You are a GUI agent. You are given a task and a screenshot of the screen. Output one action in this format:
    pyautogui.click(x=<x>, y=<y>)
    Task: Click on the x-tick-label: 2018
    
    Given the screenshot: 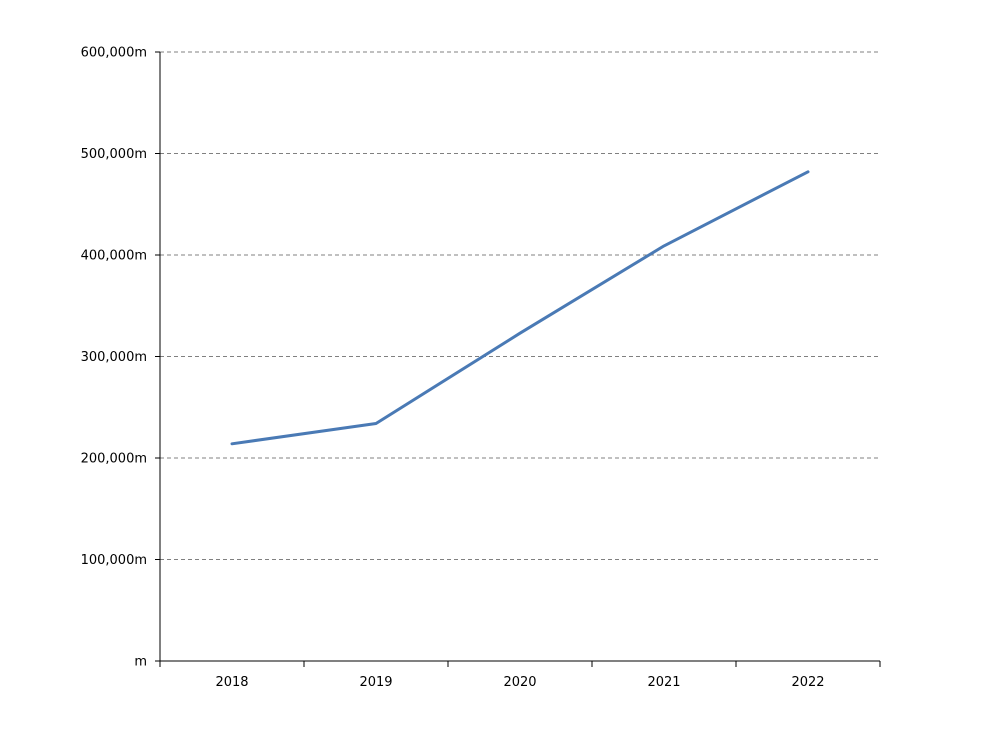 What is the action you would take?
    pyautogui.click(x=231, y=682)
    